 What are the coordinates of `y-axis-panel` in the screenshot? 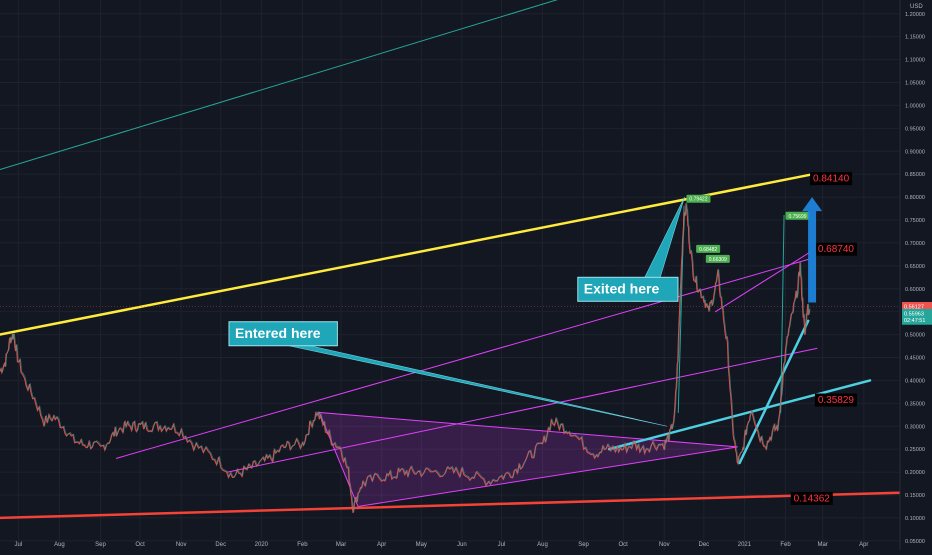 It's located at (916, 275).